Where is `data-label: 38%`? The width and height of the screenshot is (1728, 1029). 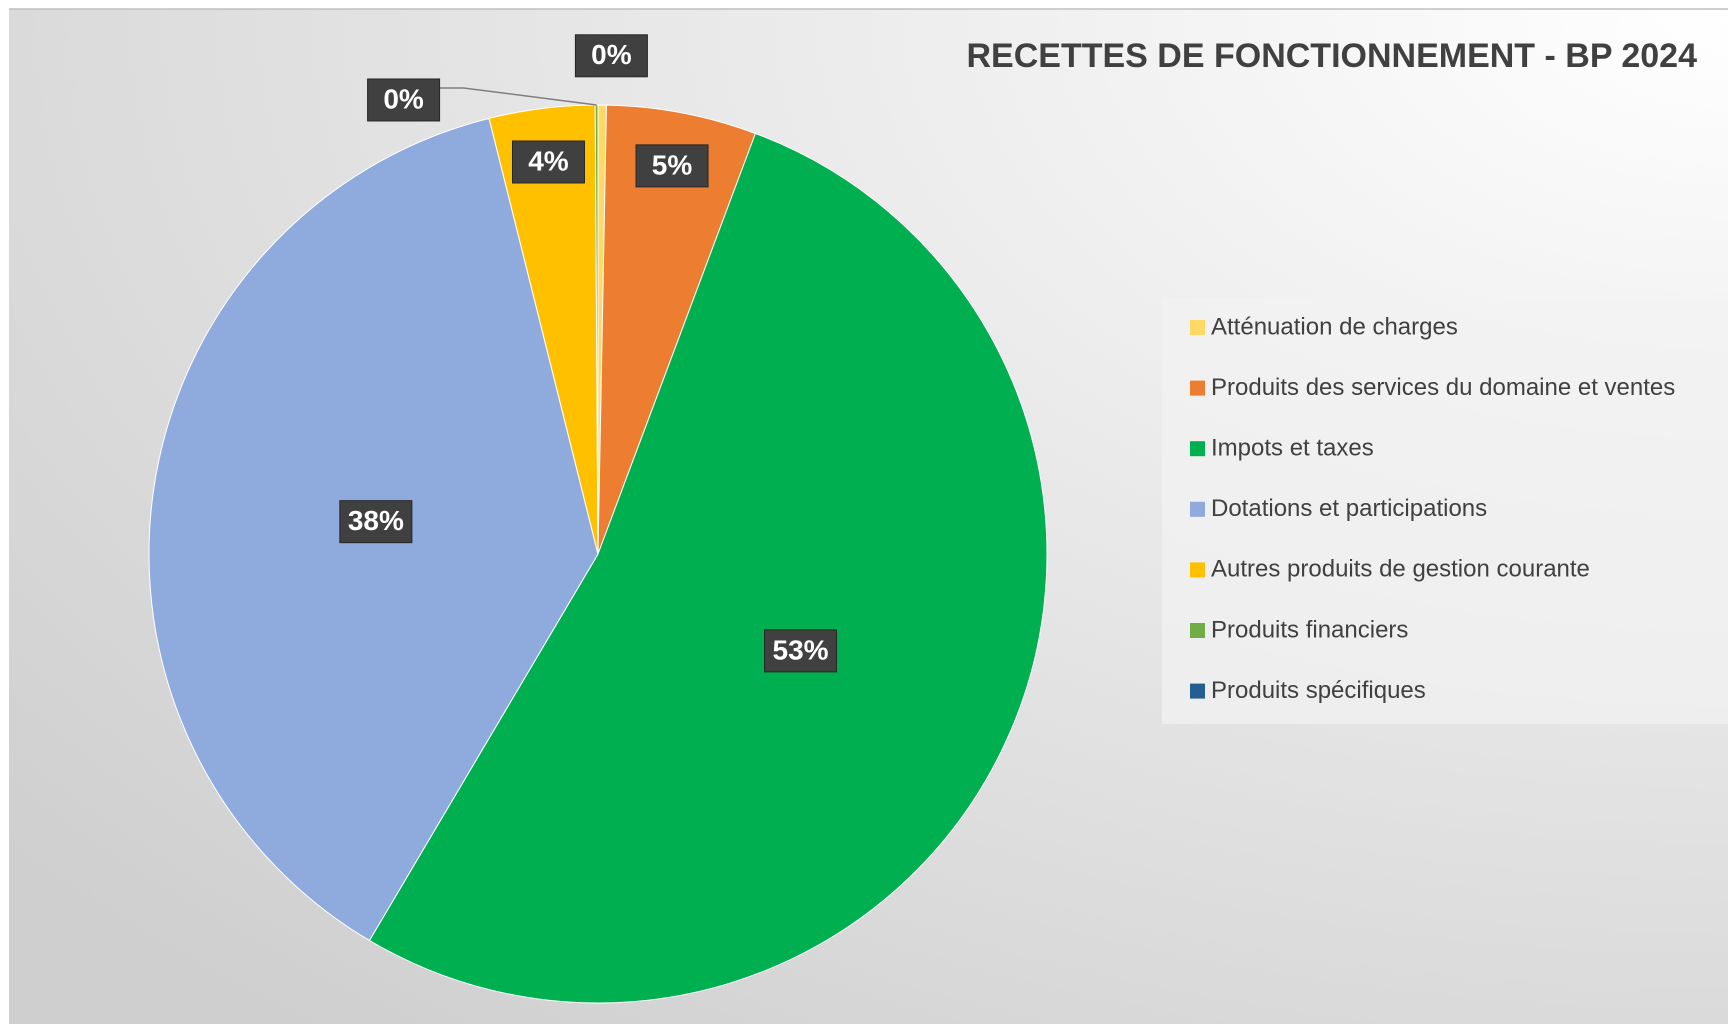 data-label: 38% is located at coordinates (376, 520).